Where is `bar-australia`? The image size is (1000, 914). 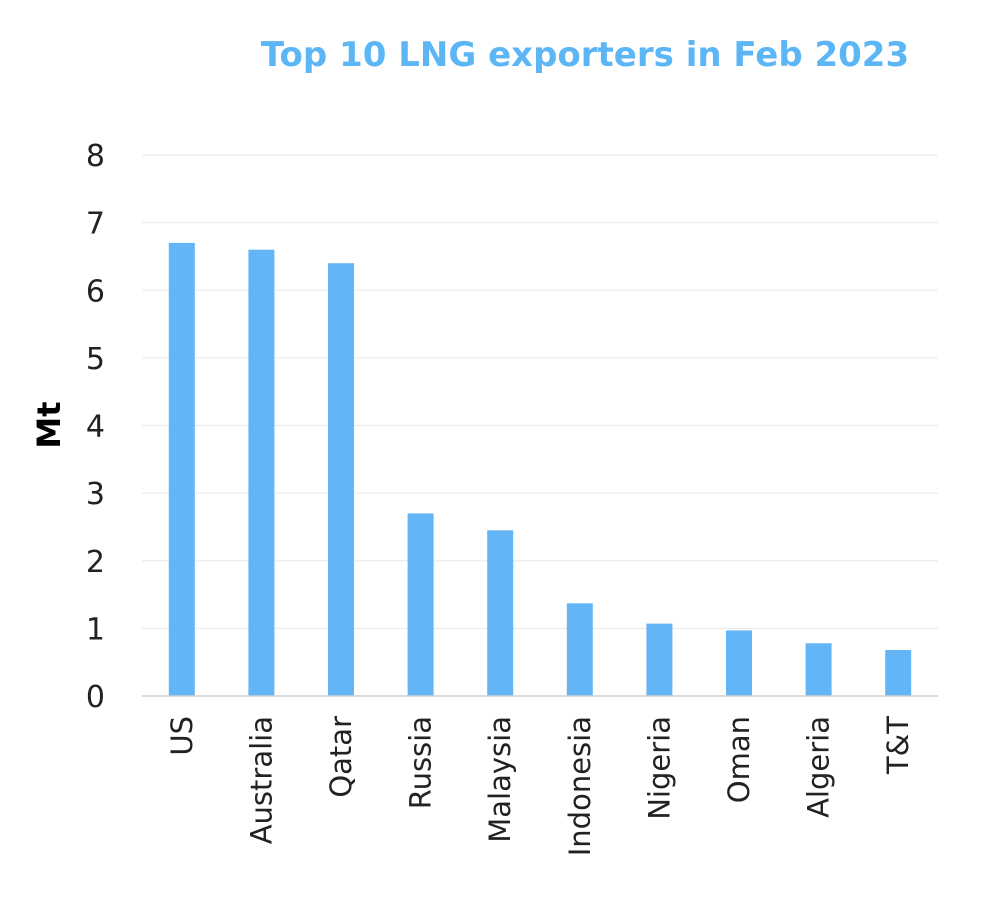
bar-australia is located at coordinates (261, 473).